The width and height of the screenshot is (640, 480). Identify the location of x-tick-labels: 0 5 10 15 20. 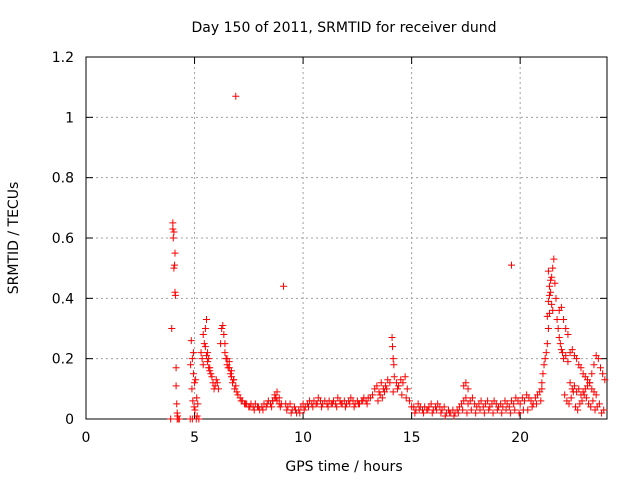
(306, 438).